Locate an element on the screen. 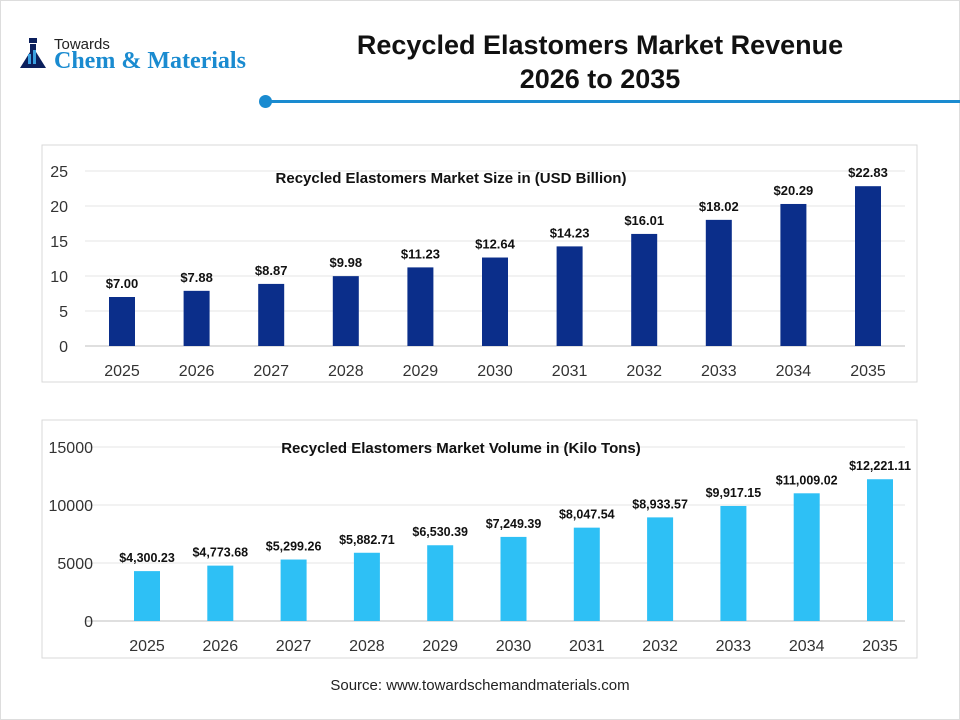 Image resolution: width=960 pixels, height=720 pixels. y-tick-label: 10 is located at coordinates (59, 277).